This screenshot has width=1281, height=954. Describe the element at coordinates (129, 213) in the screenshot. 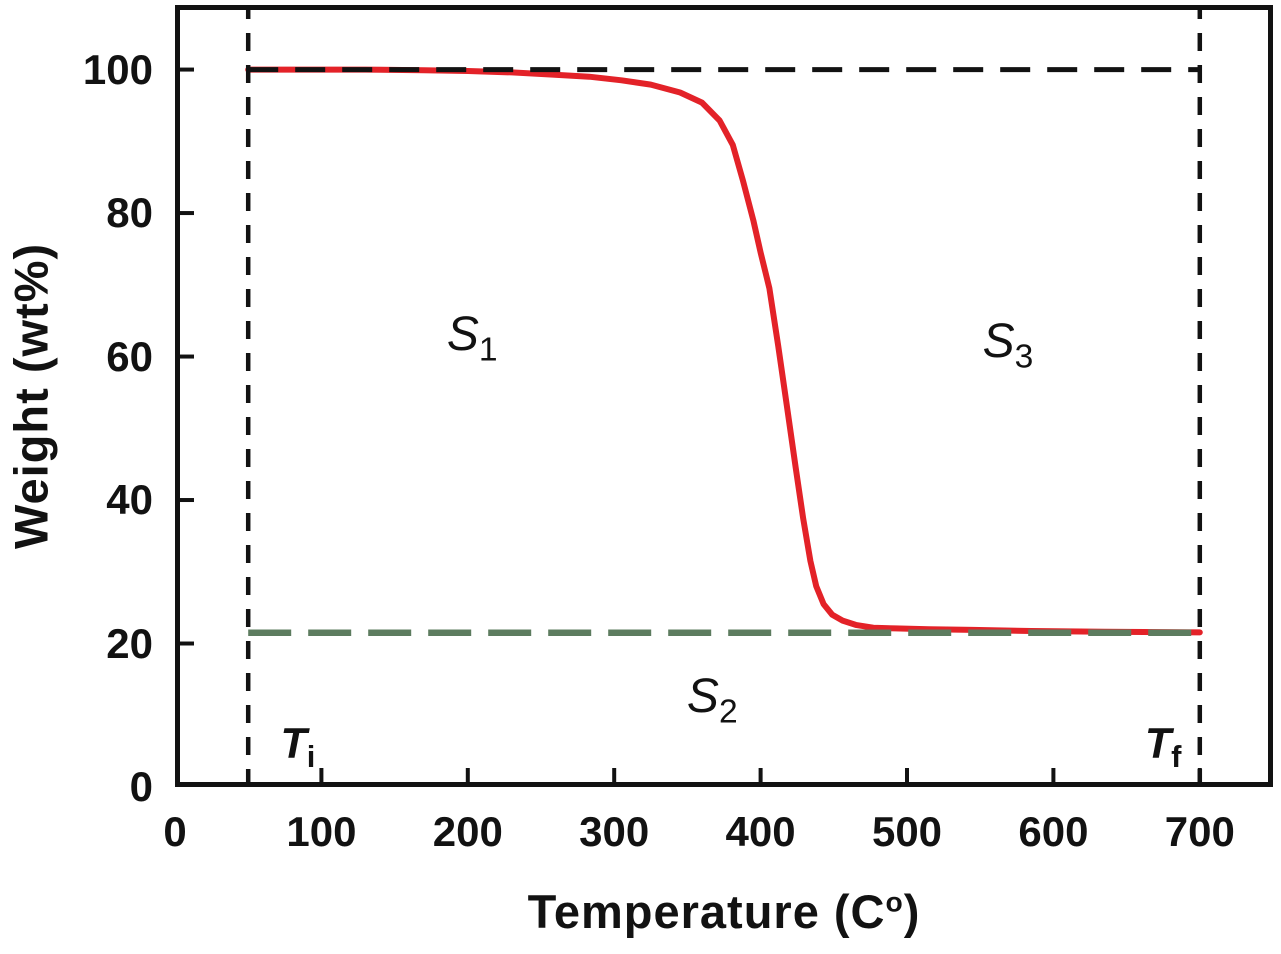

I see `y-tick-label: 80` at that location.